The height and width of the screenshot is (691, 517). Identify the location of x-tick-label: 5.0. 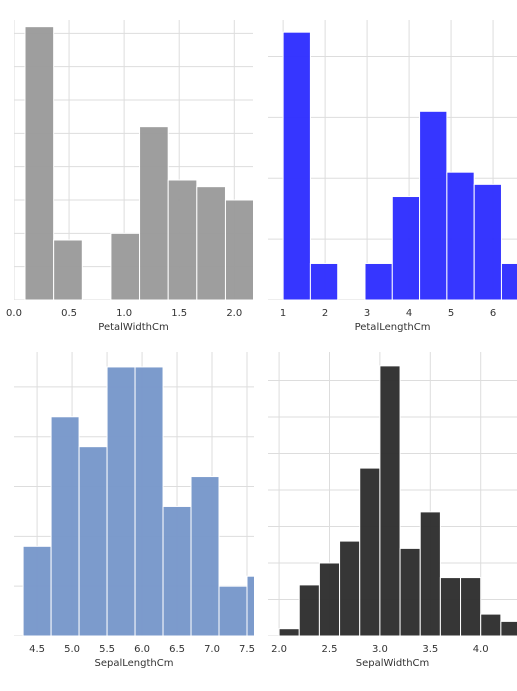
(72, 649).